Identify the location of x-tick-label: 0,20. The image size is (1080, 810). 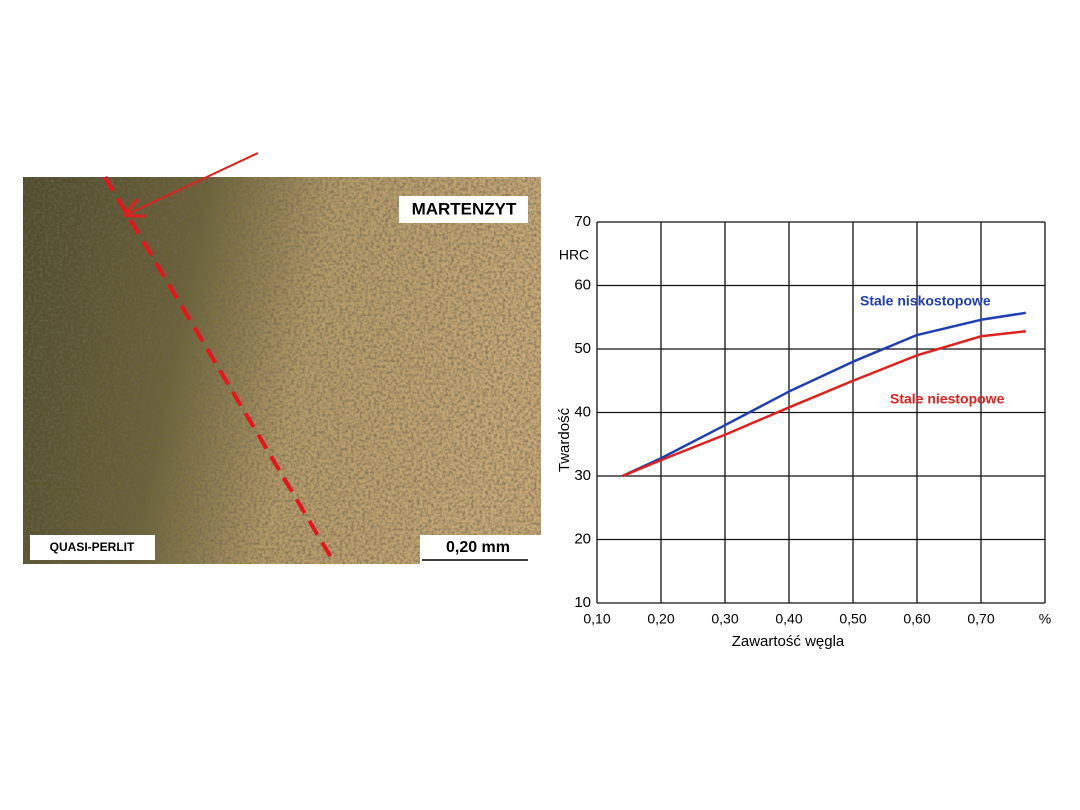
(660, 619).